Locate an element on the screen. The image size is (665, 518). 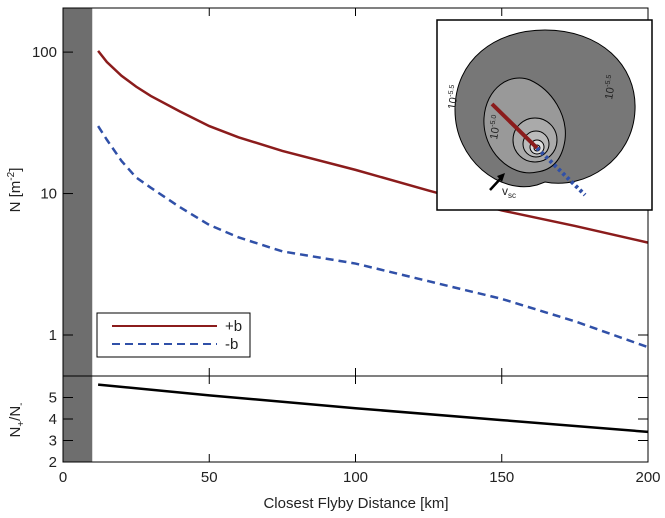
arrow-head is located at coordinates (501, 177).